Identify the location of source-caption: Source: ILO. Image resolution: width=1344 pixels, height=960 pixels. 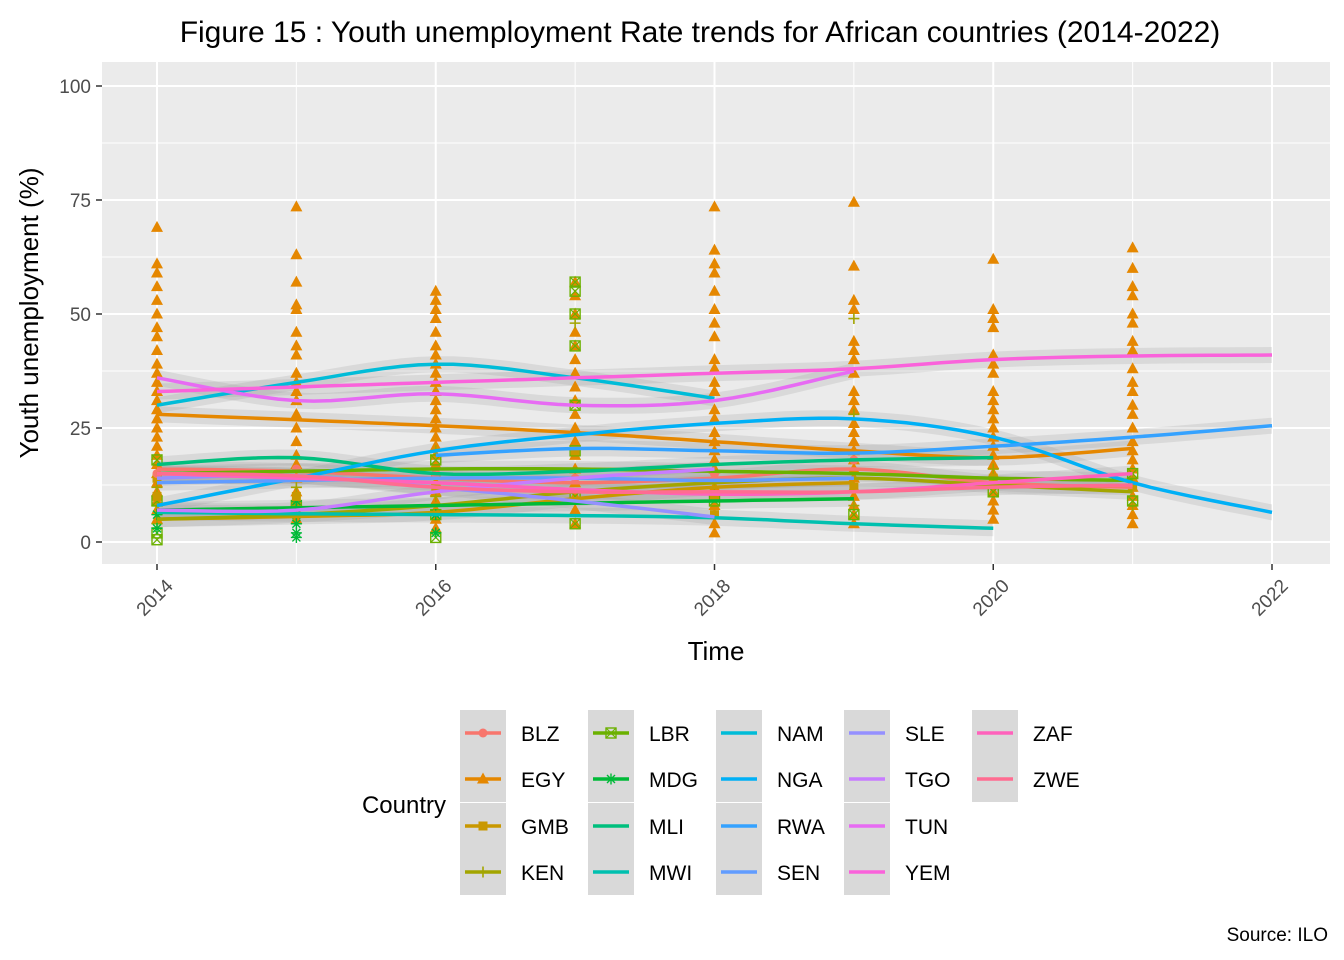
(1277, 935).